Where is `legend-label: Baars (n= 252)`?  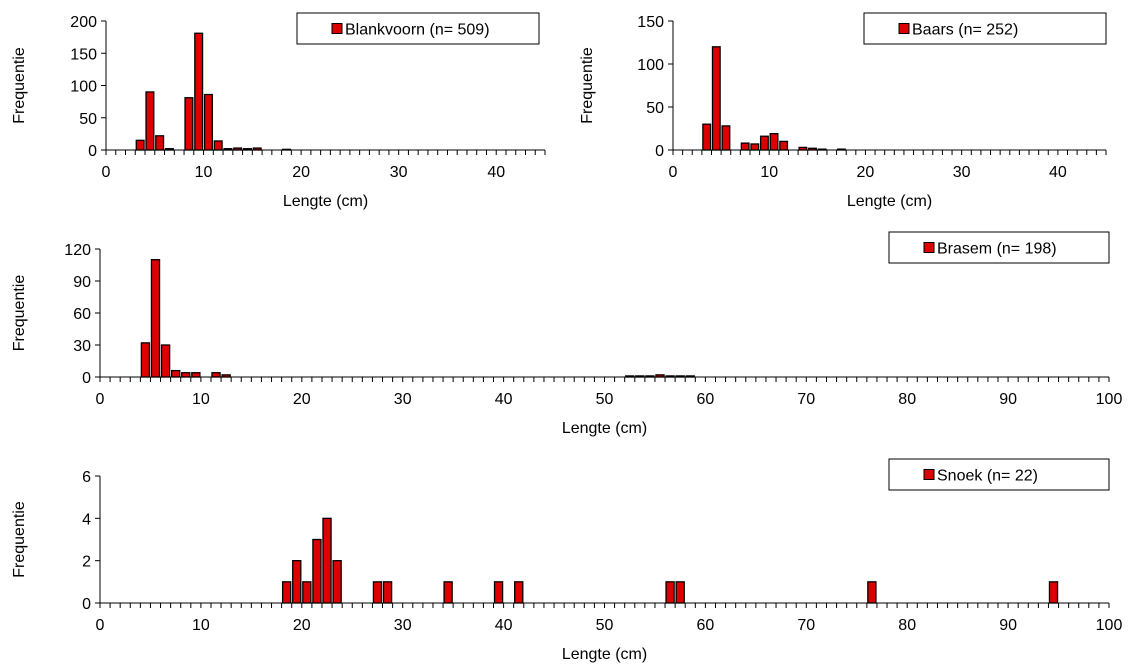 legend-label: Baars (n= 252) is located at coordinates (965, 30).